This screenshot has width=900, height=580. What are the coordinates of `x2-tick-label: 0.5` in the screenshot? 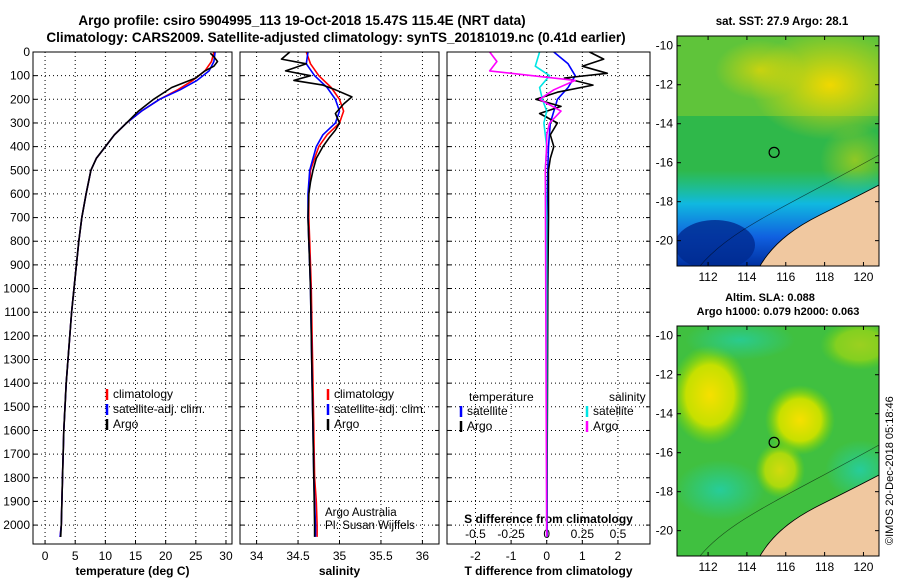 It's located at (618, 534).